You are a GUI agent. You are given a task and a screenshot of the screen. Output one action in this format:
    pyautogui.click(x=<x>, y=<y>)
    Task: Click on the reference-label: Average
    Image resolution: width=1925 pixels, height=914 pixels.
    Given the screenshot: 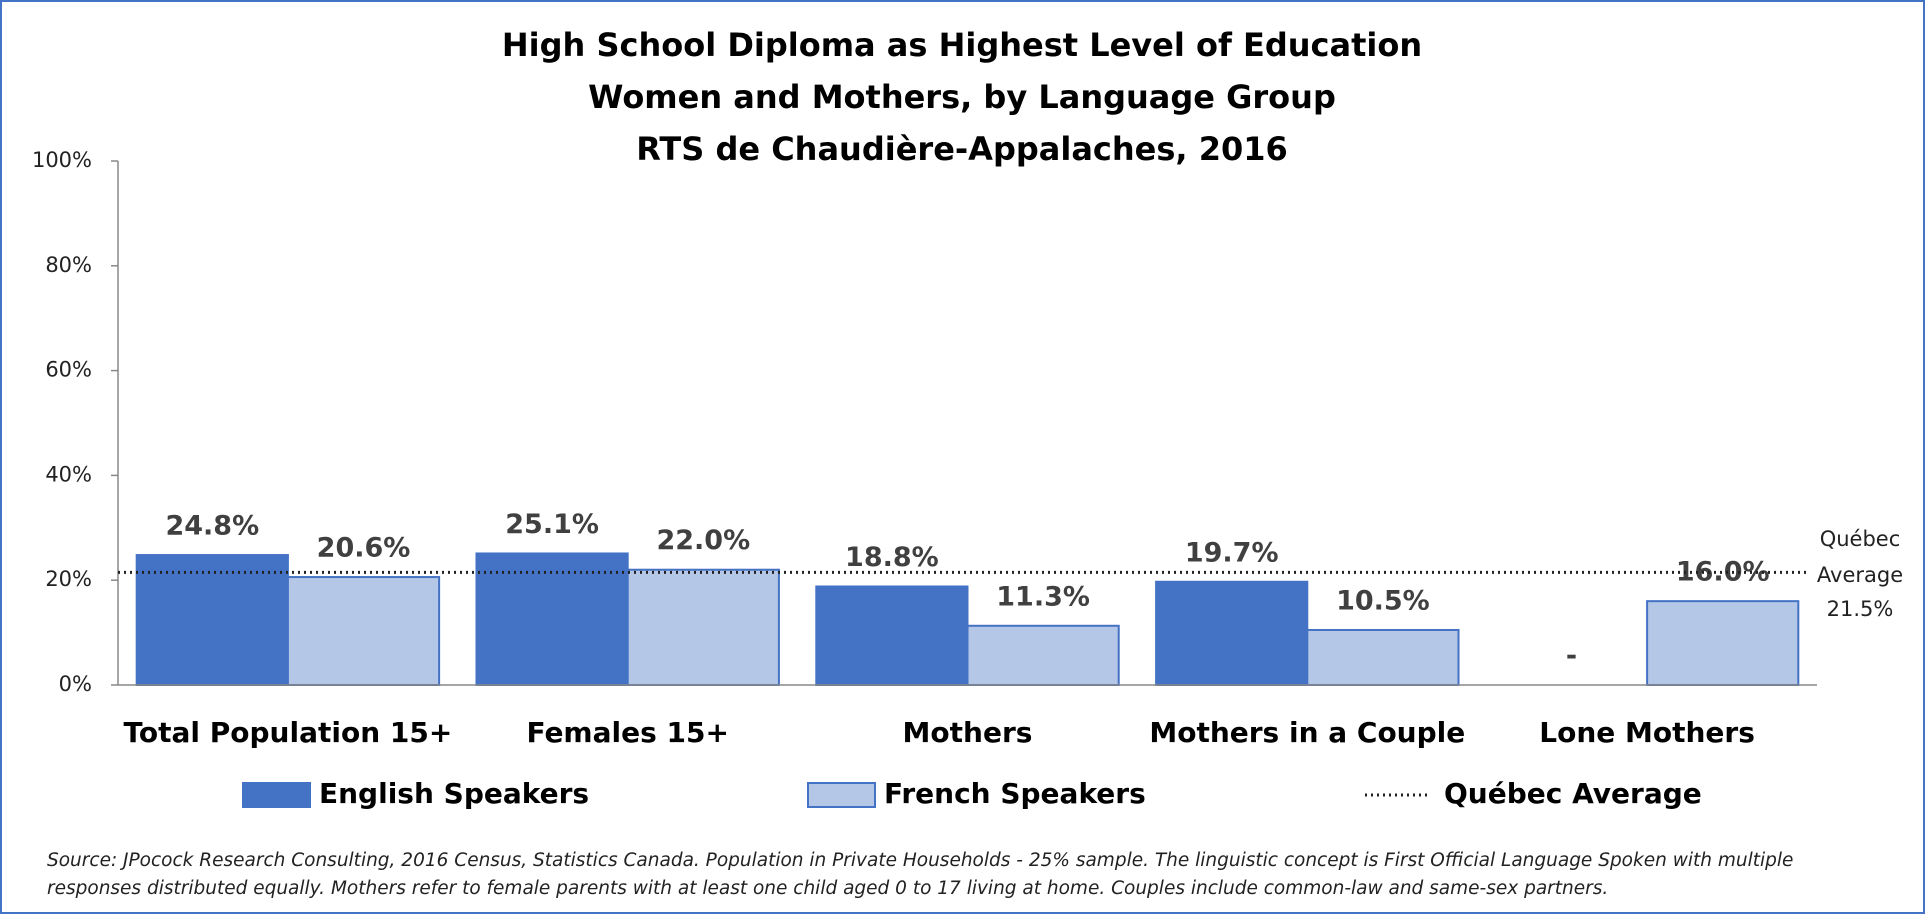 What is the action you would take?
    pyautogui.click(x=1860, y=575)
    